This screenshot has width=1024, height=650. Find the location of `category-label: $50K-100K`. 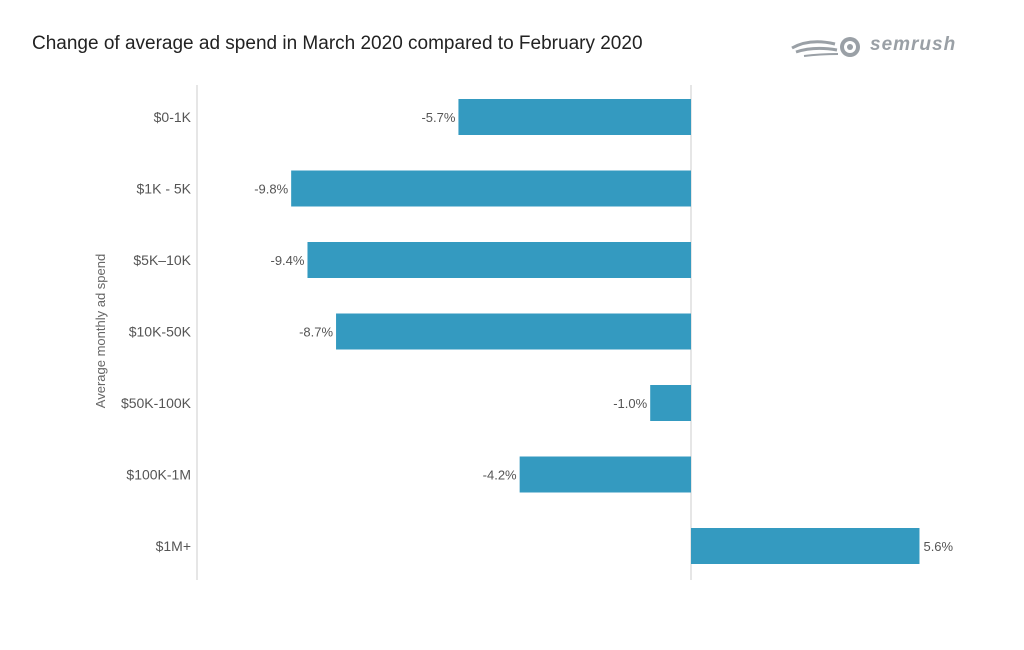

category-label: $50K-100K is located at coordinates (156, 403).